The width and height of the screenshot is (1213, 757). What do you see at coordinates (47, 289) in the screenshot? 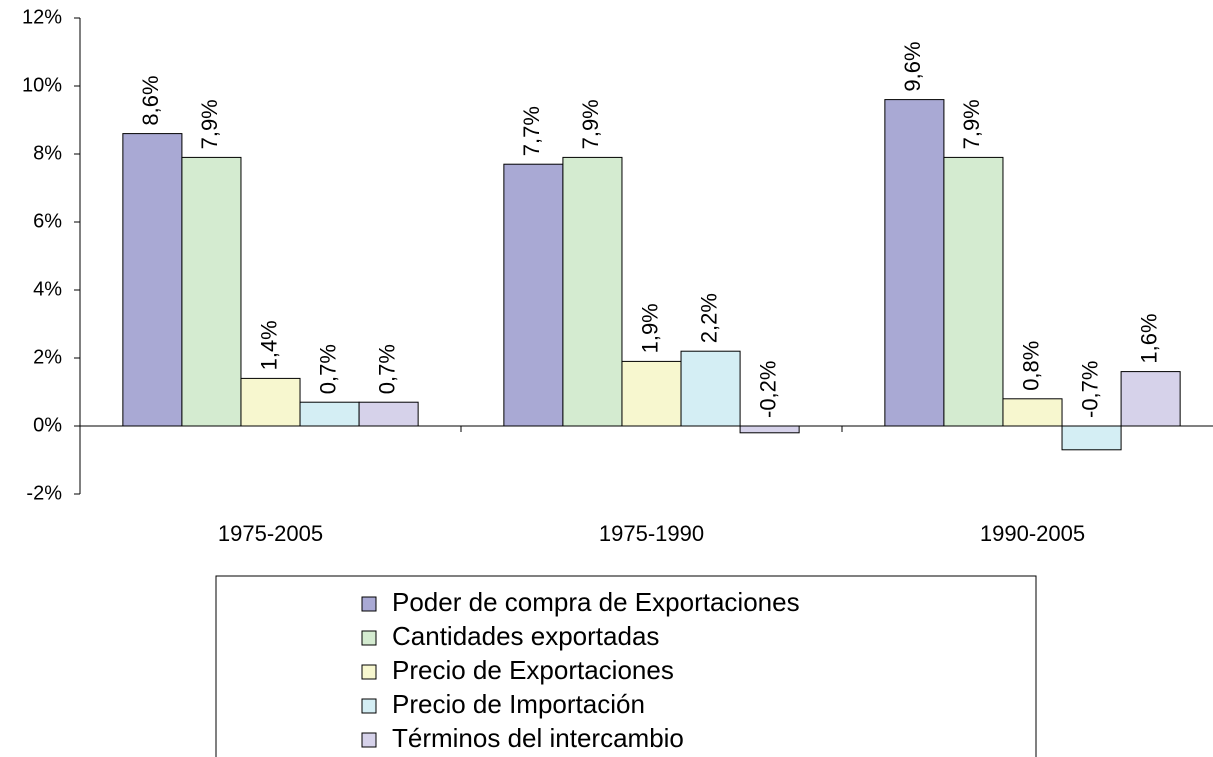
I see `y-tick-label: 4%` at bounding box center [47, 289].